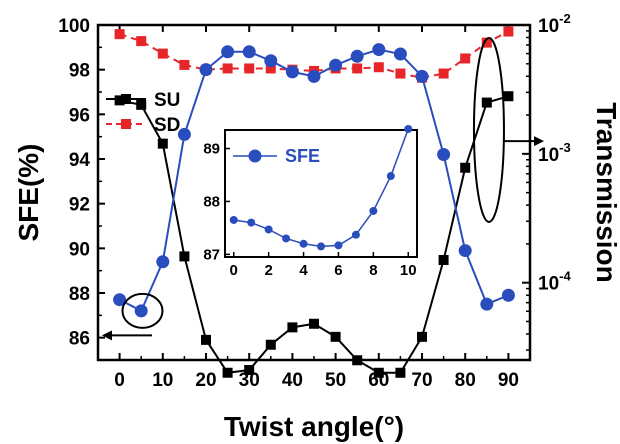  What do you see at coordinates (162, 380) in the screenshot?
I see `x-tick-label: 10` at bounding box center [162, 380].